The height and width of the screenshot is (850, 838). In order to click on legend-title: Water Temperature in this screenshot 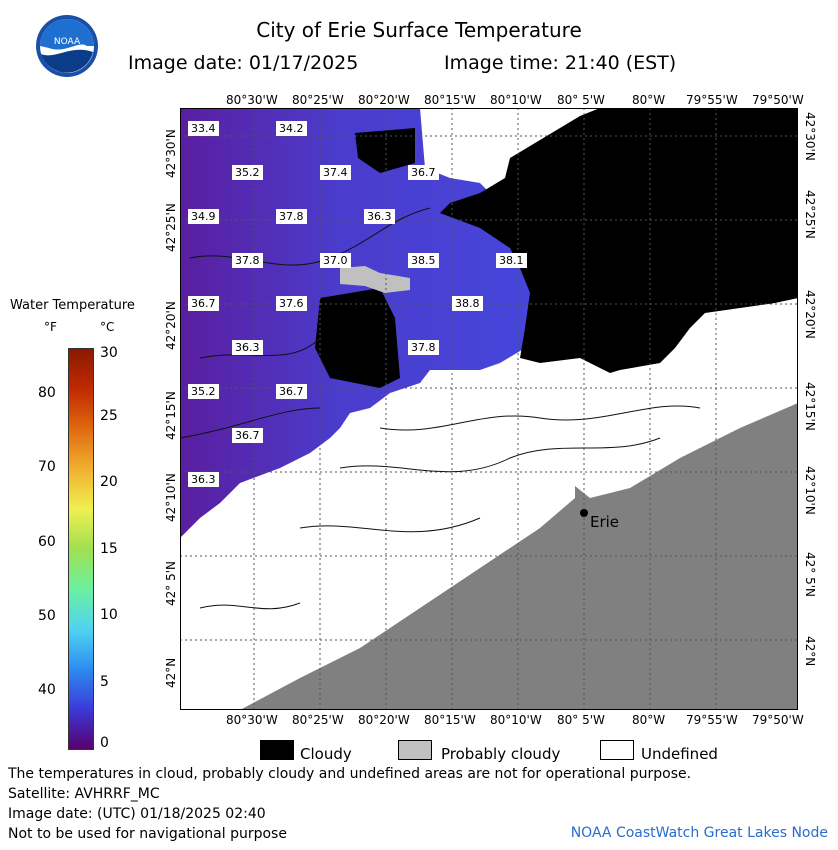, I will do `click(72, 305)`.